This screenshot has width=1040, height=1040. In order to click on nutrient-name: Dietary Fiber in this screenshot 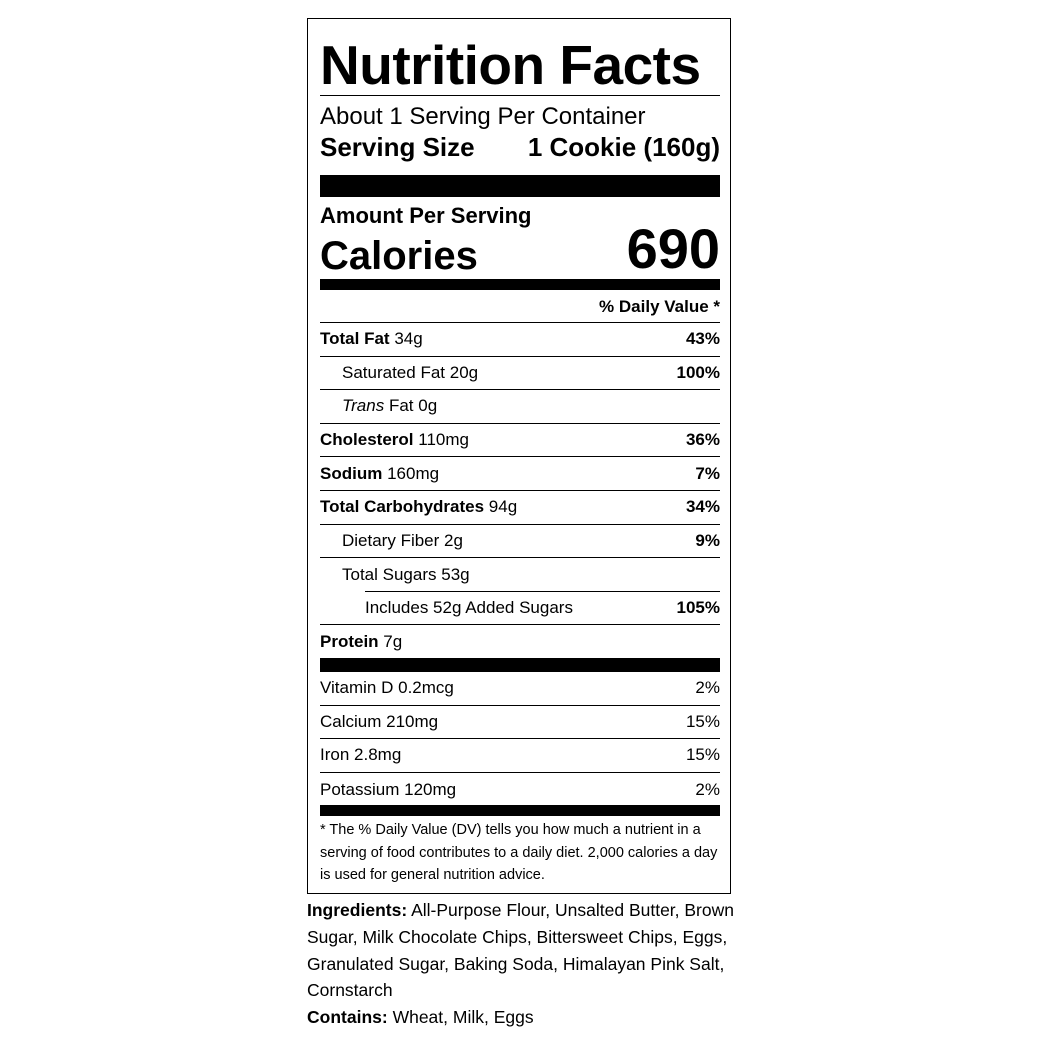, I will do `click(391, 540)`.